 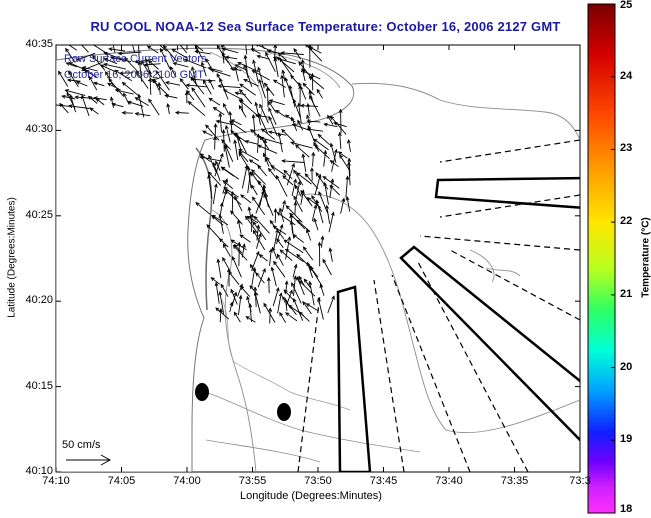 I want to click on colorbar-tick-label: 19, so click(x=626, y=439).